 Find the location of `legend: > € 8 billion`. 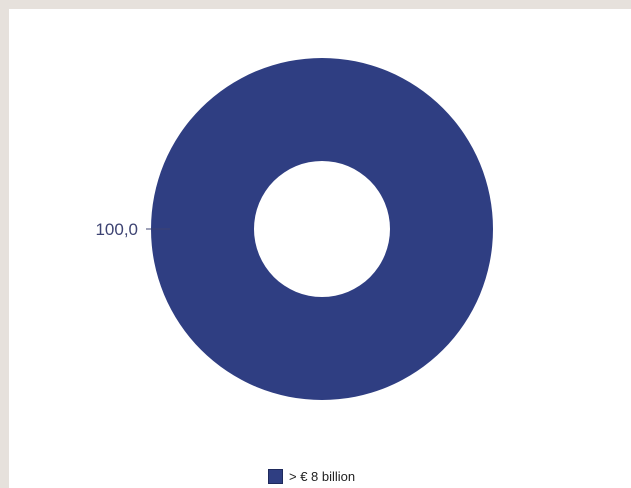

legend: > € 8 billion is located at coordinates (311, 476).